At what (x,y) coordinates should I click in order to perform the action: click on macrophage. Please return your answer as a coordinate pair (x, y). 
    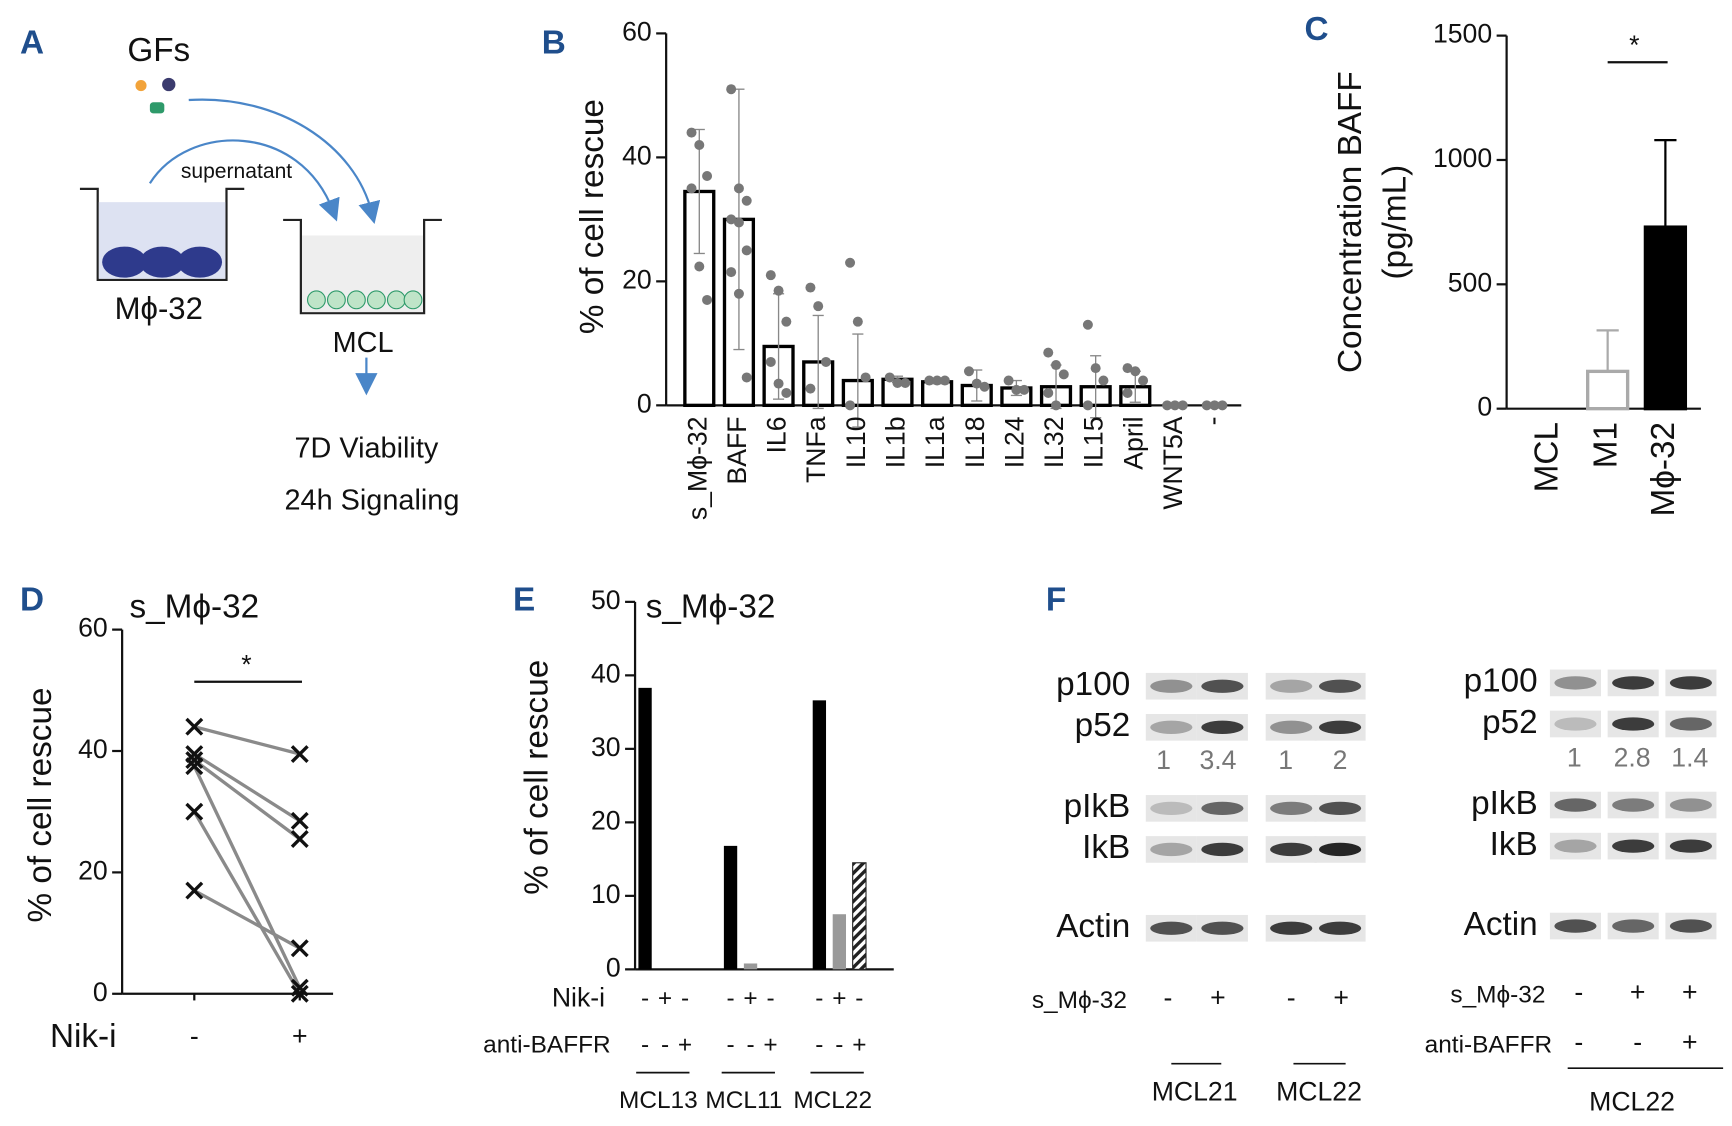
    Looking at the image, I should click on (200, 262).